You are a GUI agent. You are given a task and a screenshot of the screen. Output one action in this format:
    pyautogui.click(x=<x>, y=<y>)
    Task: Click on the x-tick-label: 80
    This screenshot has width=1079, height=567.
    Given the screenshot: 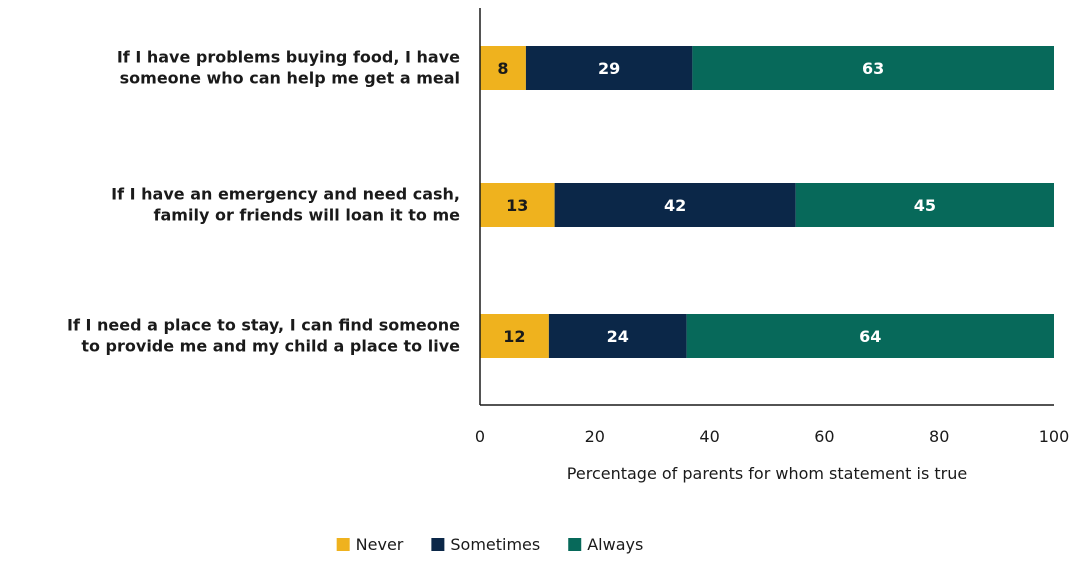 What is the action you would take?
    pyautogui.click(x=939, y=436)
    